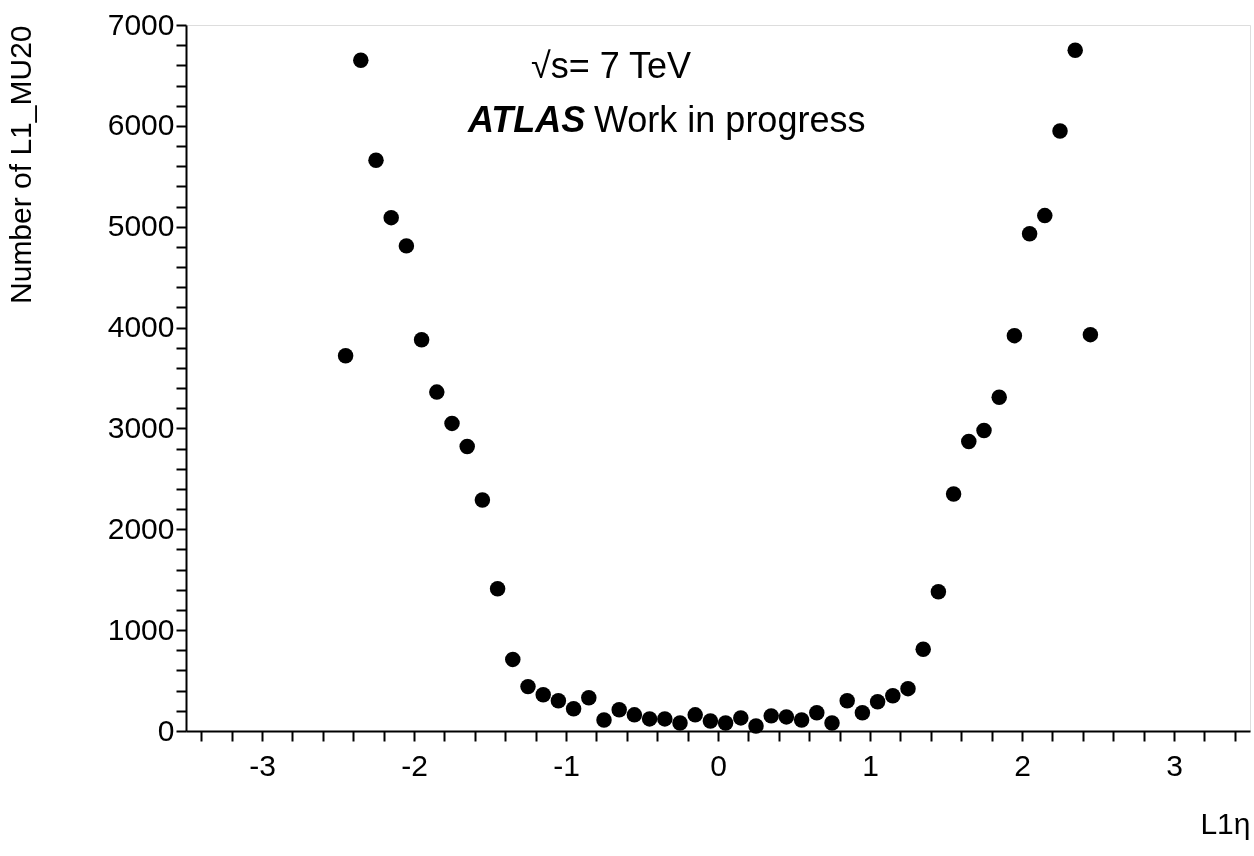  What do you see at coordinates (870, 765) in the screenshot?
I see `x-tick-label: 1` at bounding box center [870, 765].